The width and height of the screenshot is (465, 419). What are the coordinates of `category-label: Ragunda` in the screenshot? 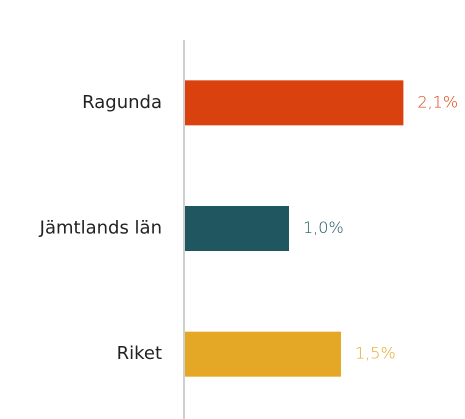 It's located at (122, 102).